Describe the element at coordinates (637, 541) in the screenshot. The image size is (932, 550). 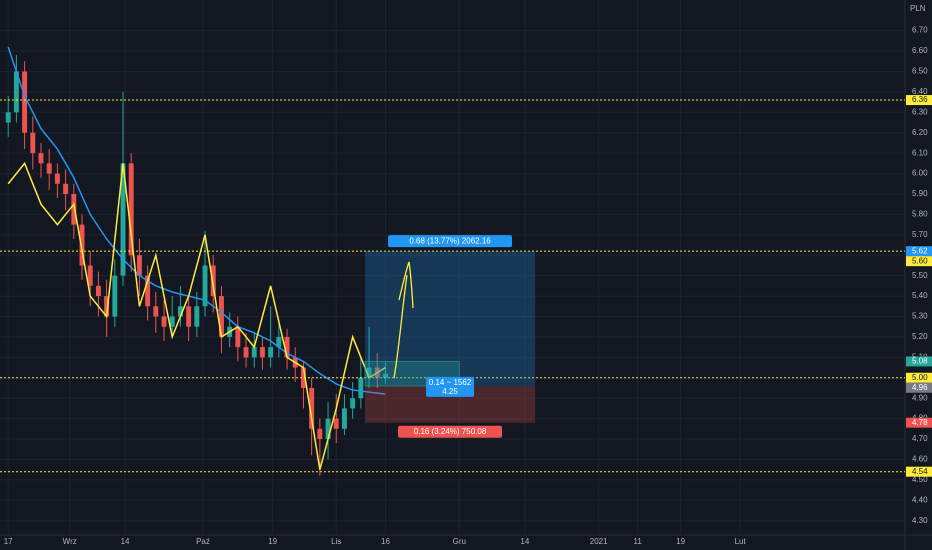
I see `x-tick-label: 11` at that location.